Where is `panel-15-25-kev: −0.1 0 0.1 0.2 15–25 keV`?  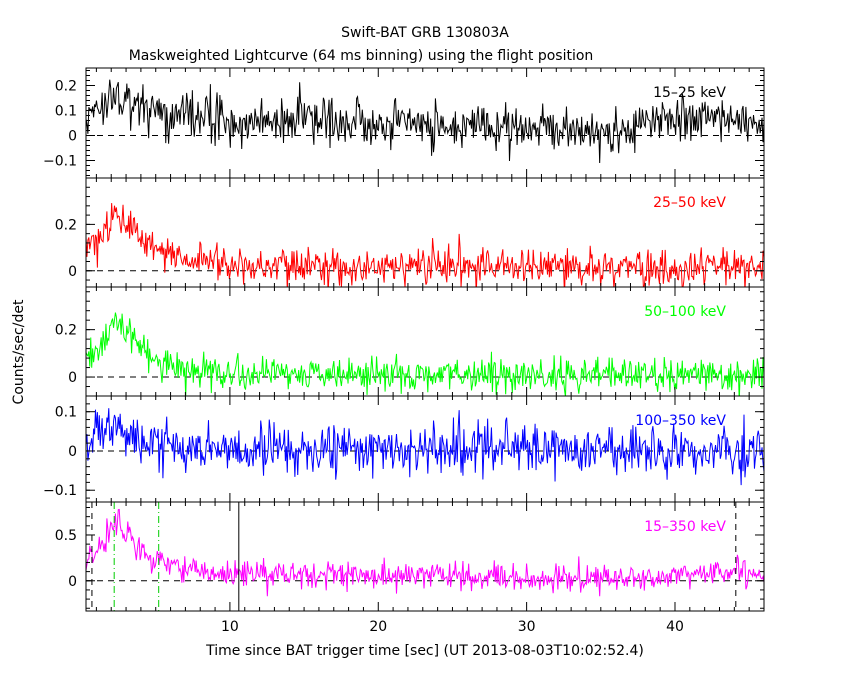
panel-15-25-kev: −0.1 0 0.1 0.2 15–25 keV is located at coordinates (404, 123).